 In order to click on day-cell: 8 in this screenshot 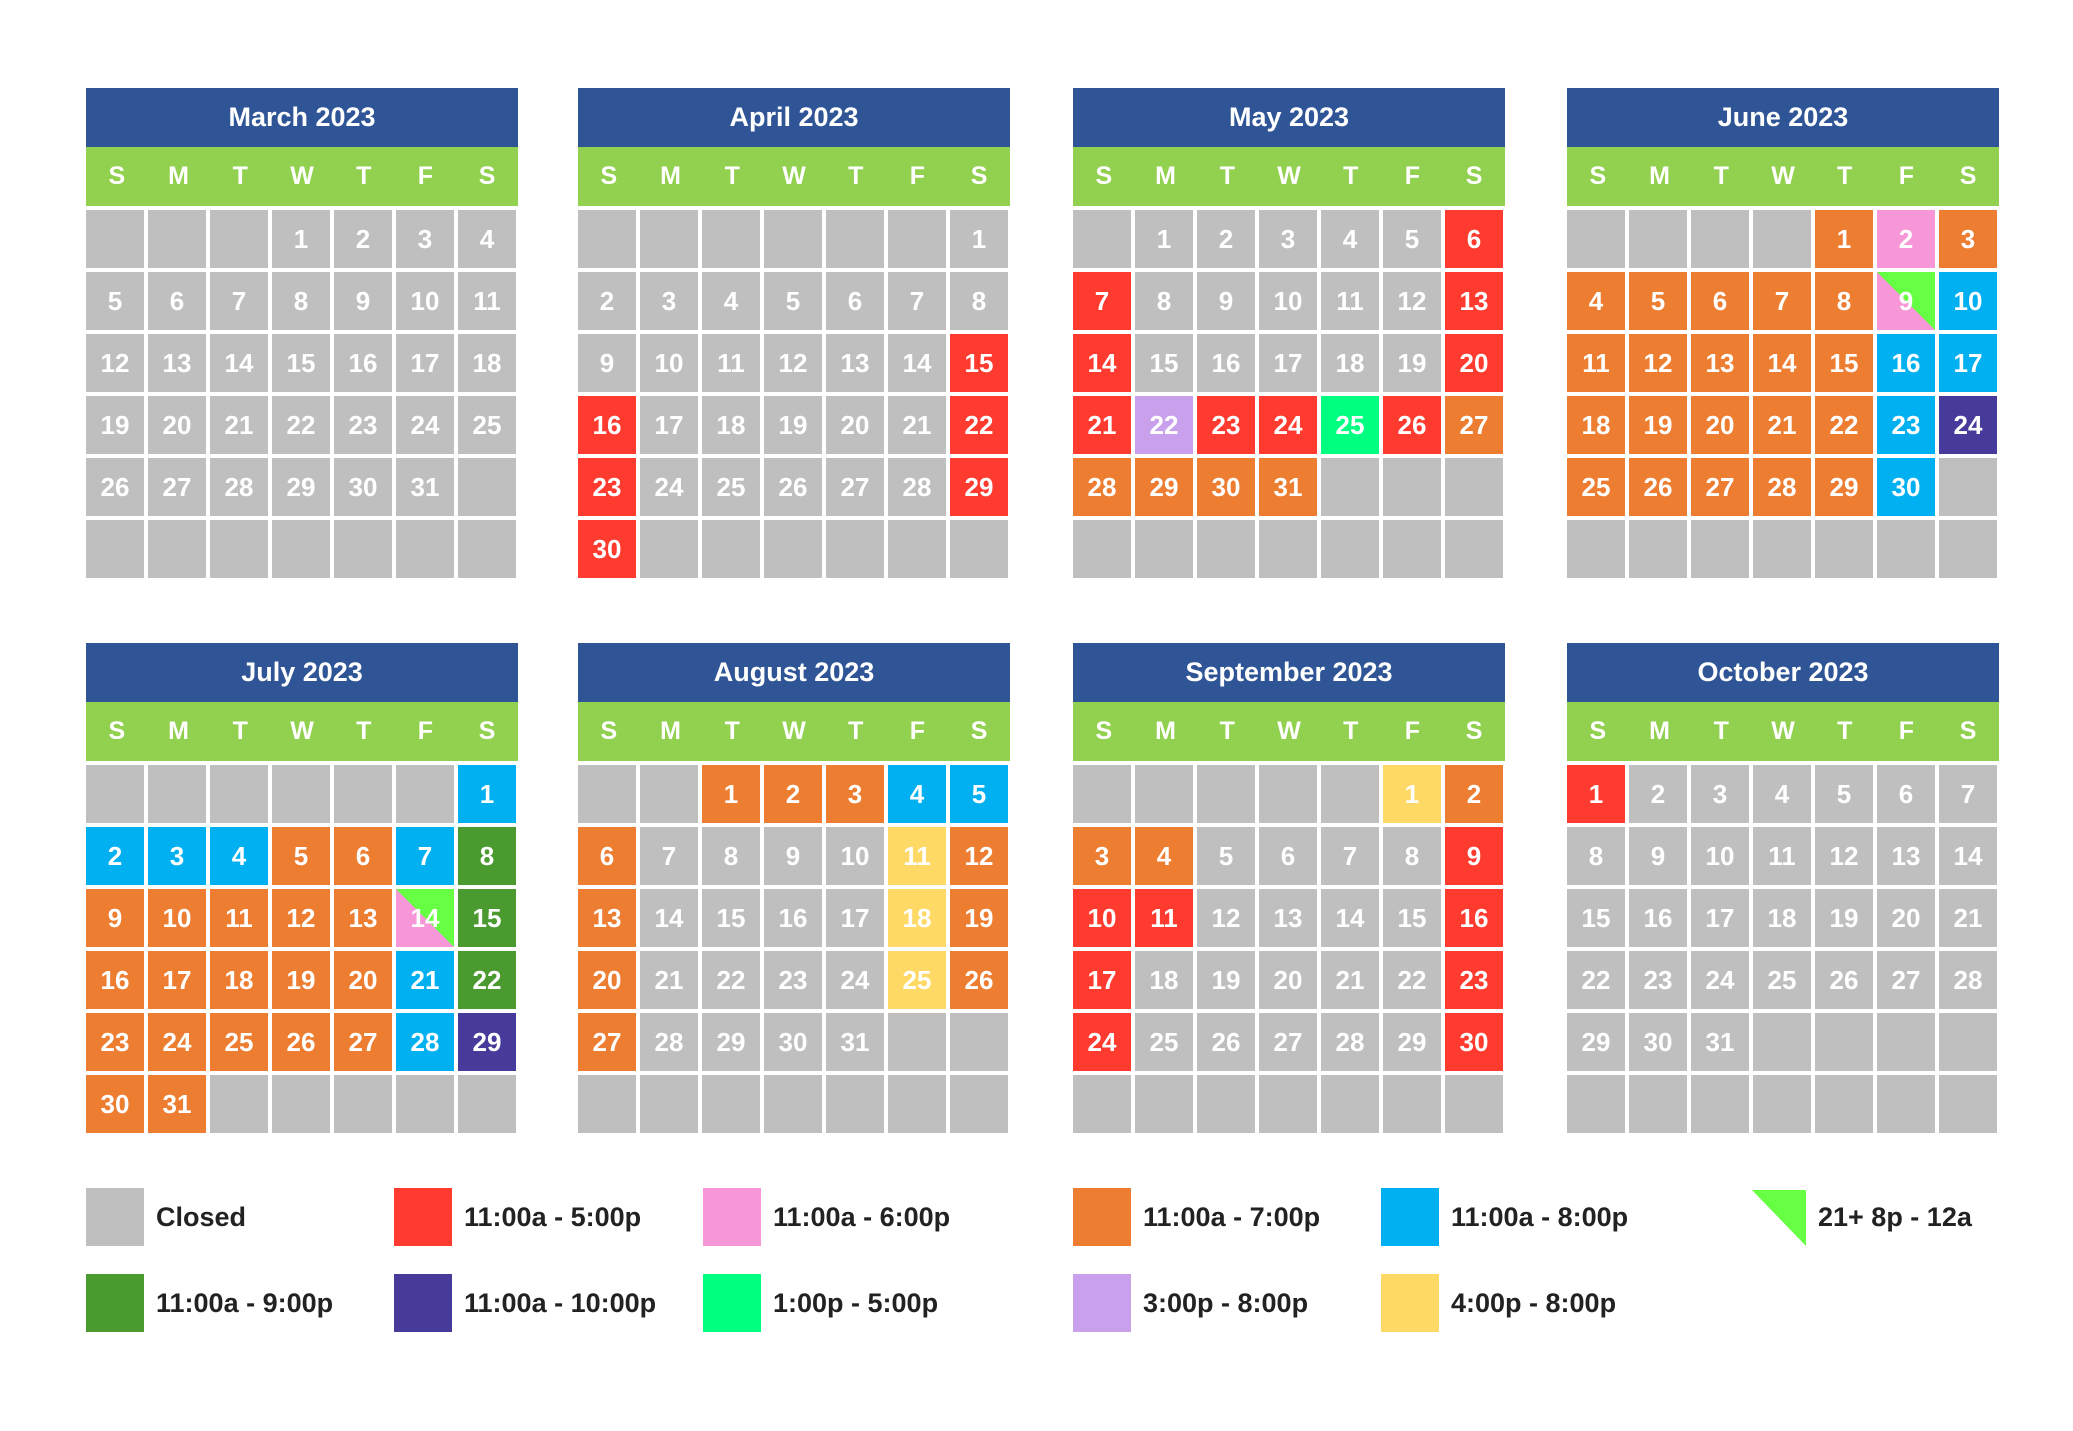, I will do `click(1164, 301)`.